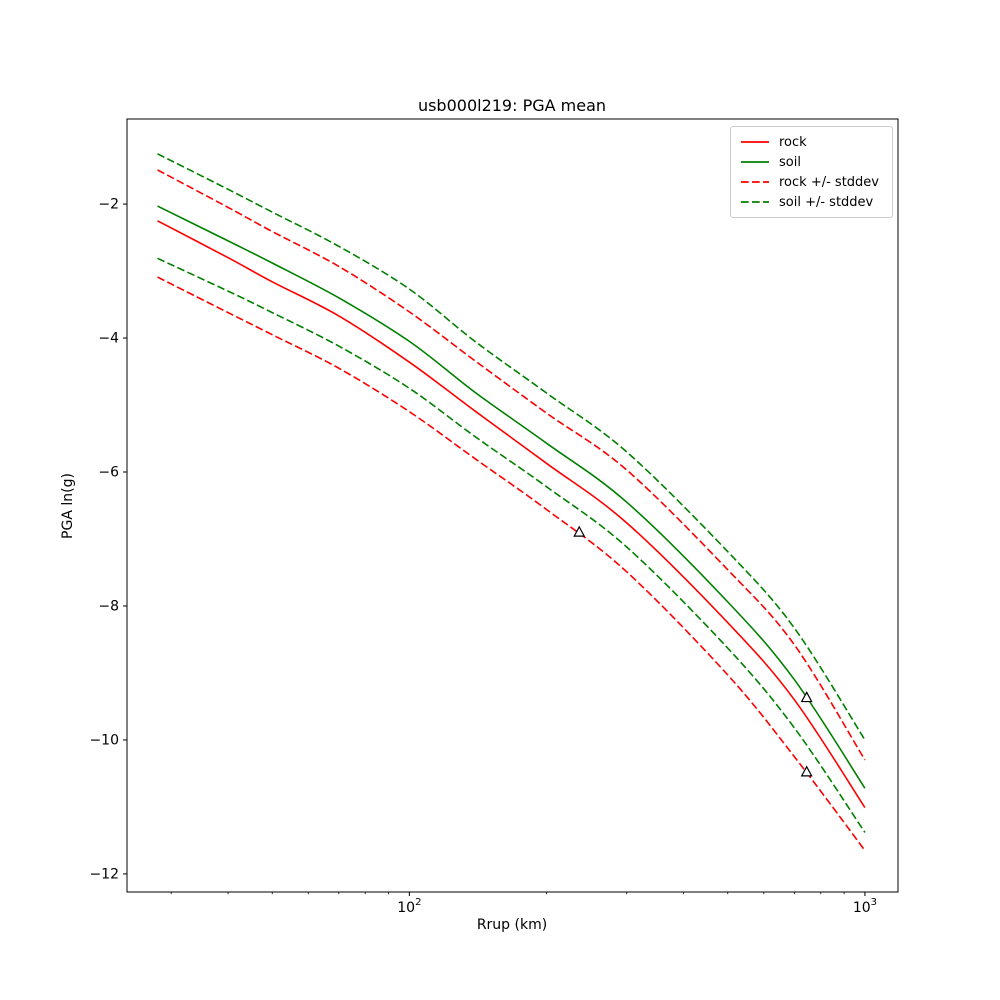  Describe the element at coordinates (512, 105) in the screenshot. I see `chart-title: usb000l219: PGA mean` at that location.